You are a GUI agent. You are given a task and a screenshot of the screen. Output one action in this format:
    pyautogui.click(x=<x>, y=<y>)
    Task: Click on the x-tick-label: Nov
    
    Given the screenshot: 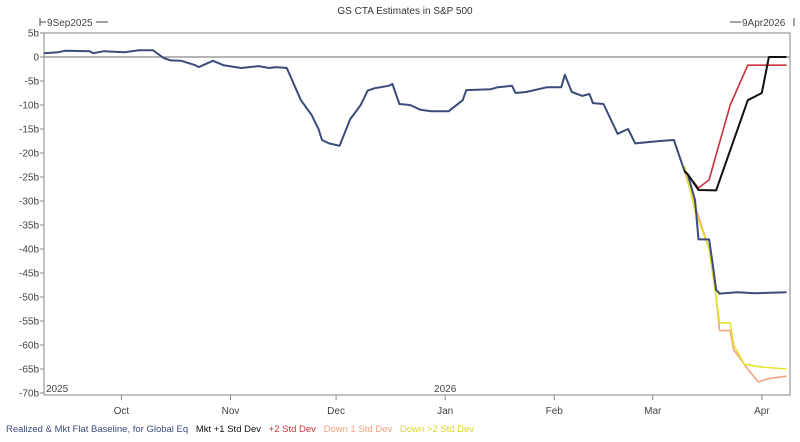 What is the action you would take?
    pyautogui.click(x=231, y=411)
    